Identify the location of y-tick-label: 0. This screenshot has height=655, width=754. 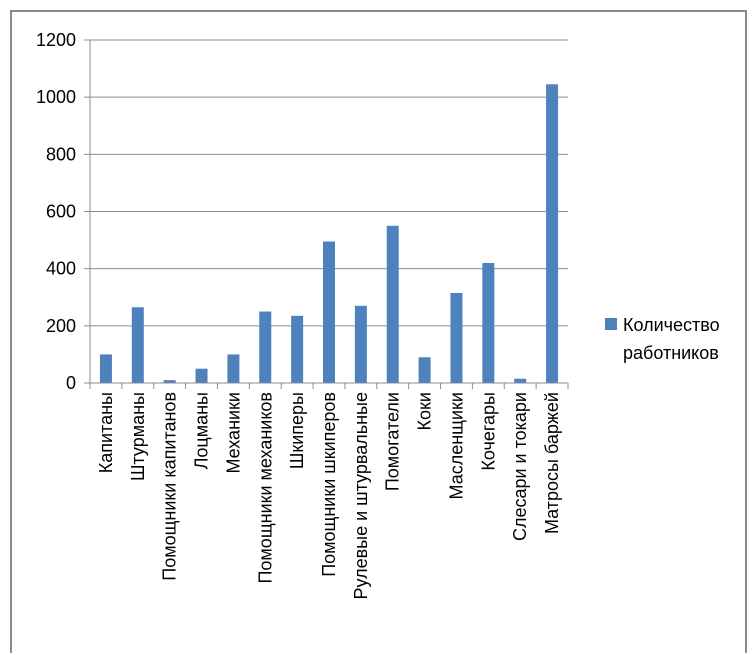
(71, 383).